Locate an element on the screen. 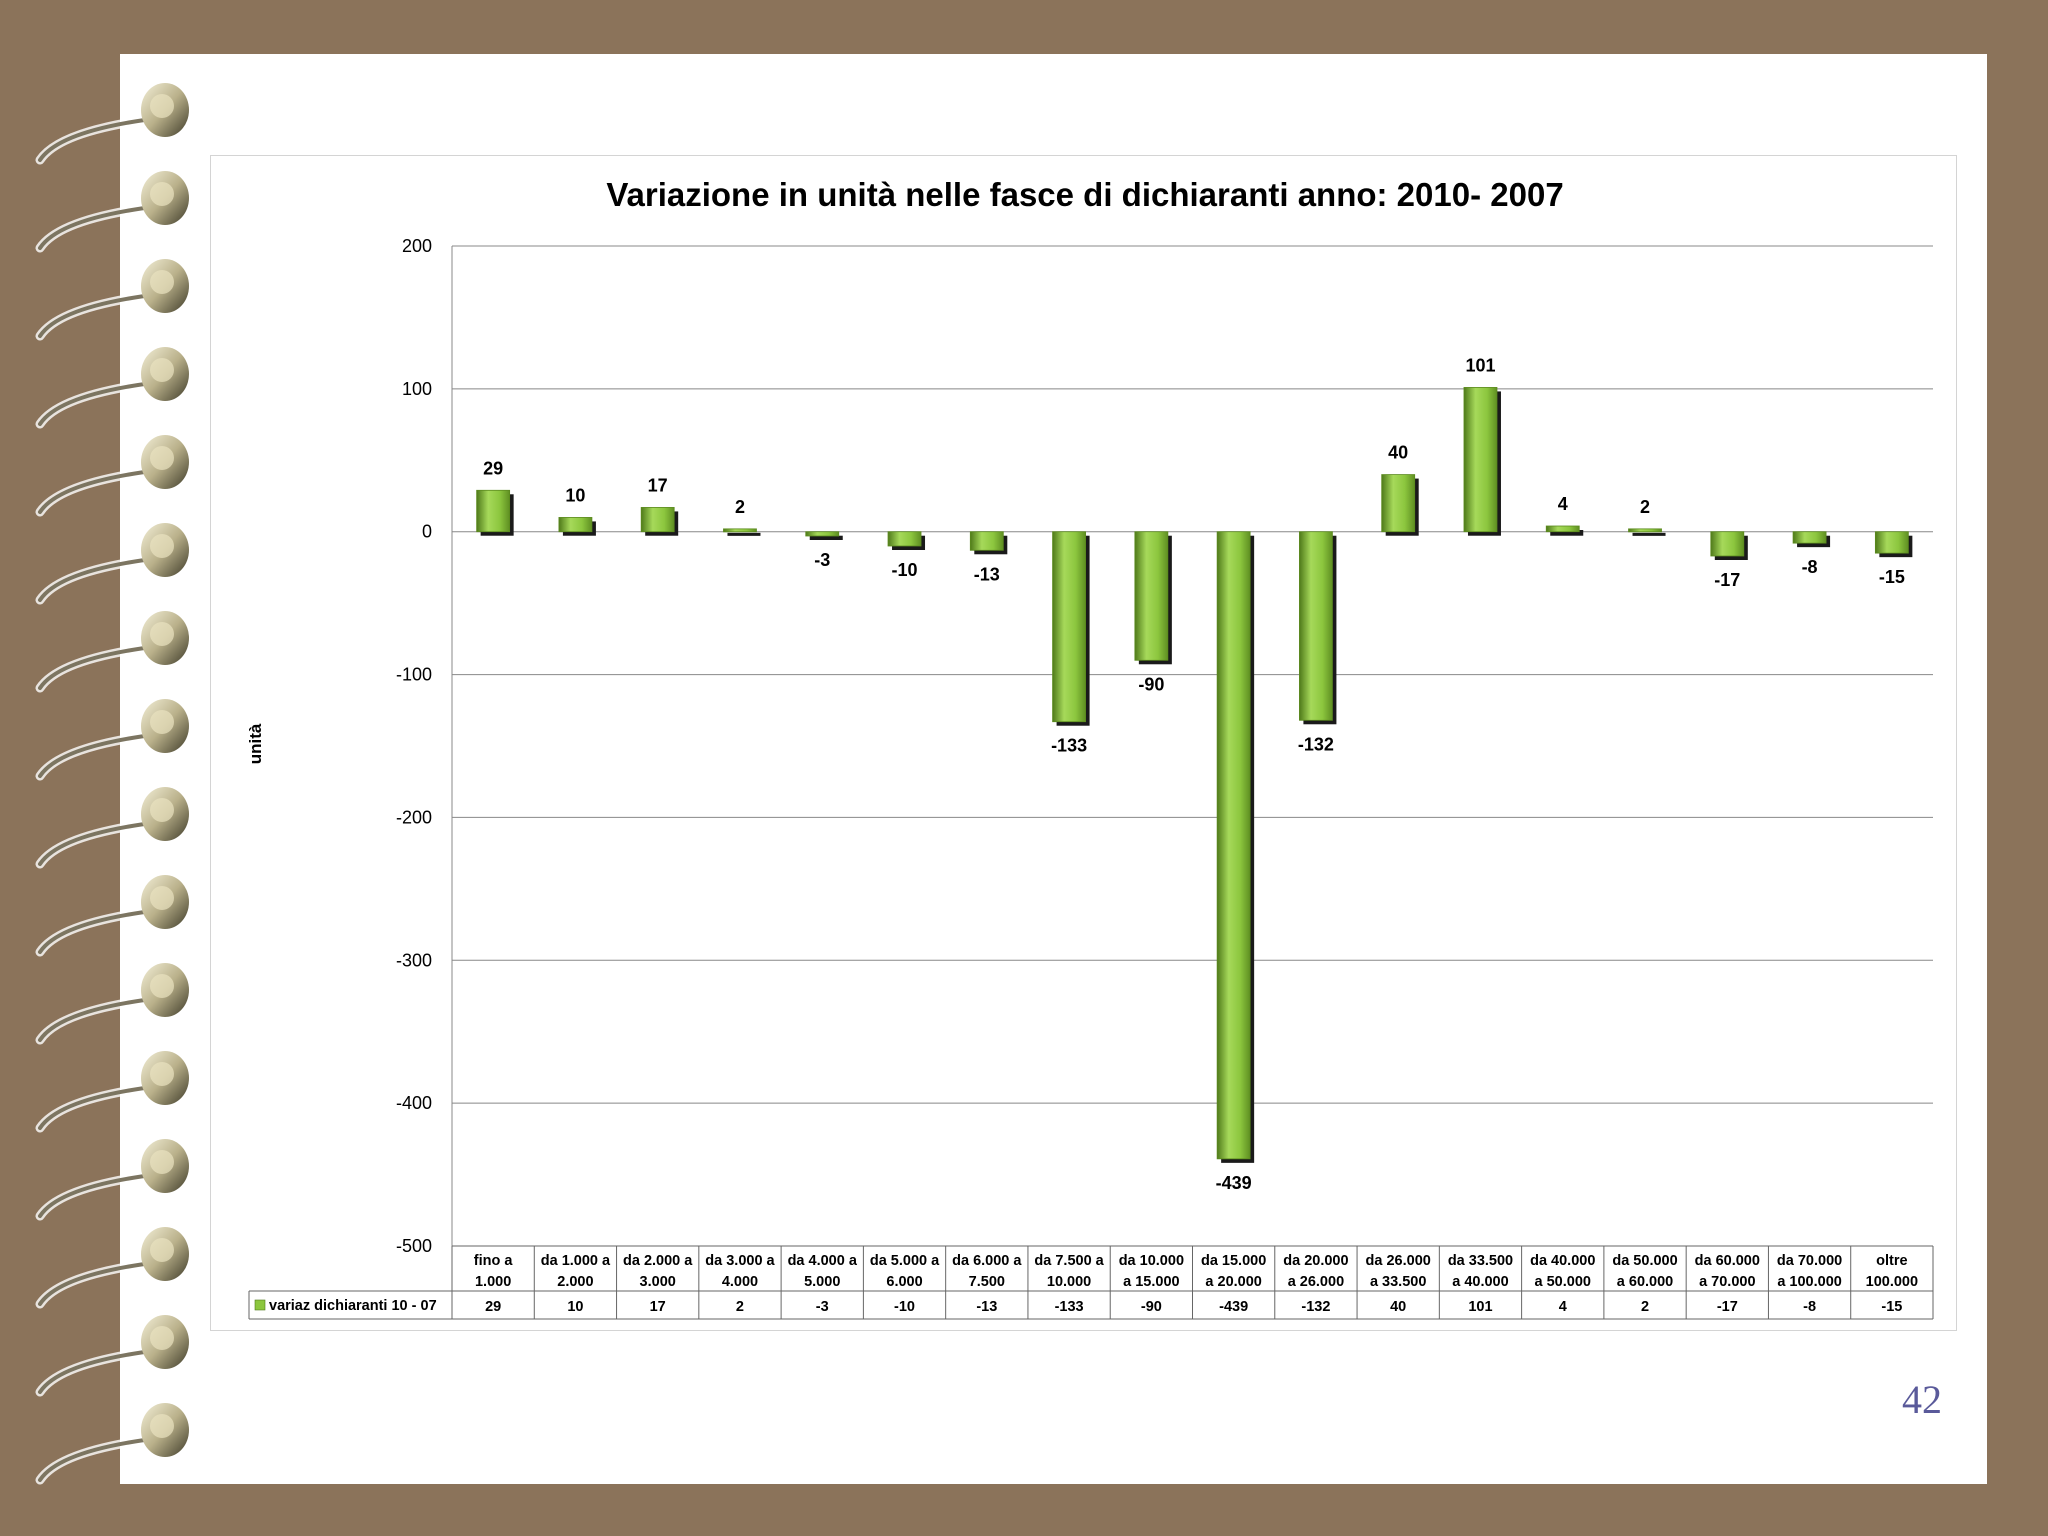 Image resolution: width=2048 pixels, height=1536 pixels. category-label: da 10.000 a 15.000 is located at coordinates (1151, 1271).